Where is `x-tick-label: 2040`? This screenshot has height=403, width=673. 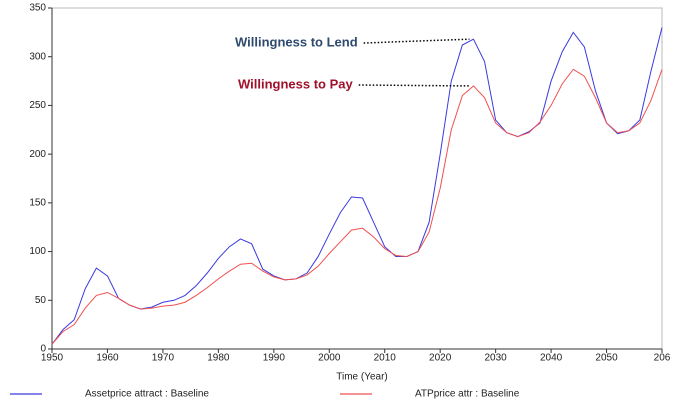
x-tick-label: 2040 is located at coordinates (551, 358).